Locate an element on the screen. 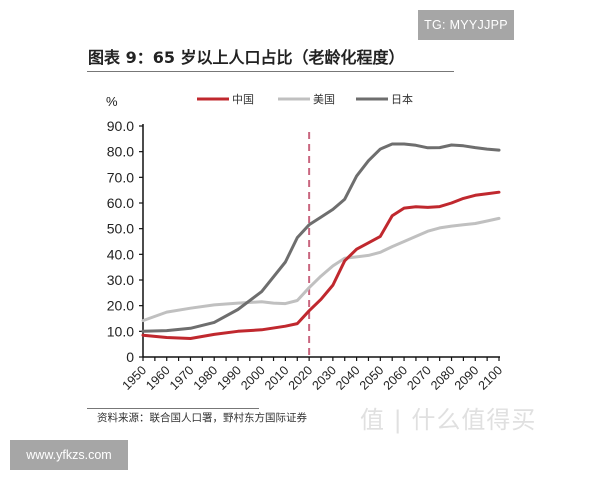 This screenshot has width=600, height=480. legend-label: 美国 is located at coordinates (324, 99).